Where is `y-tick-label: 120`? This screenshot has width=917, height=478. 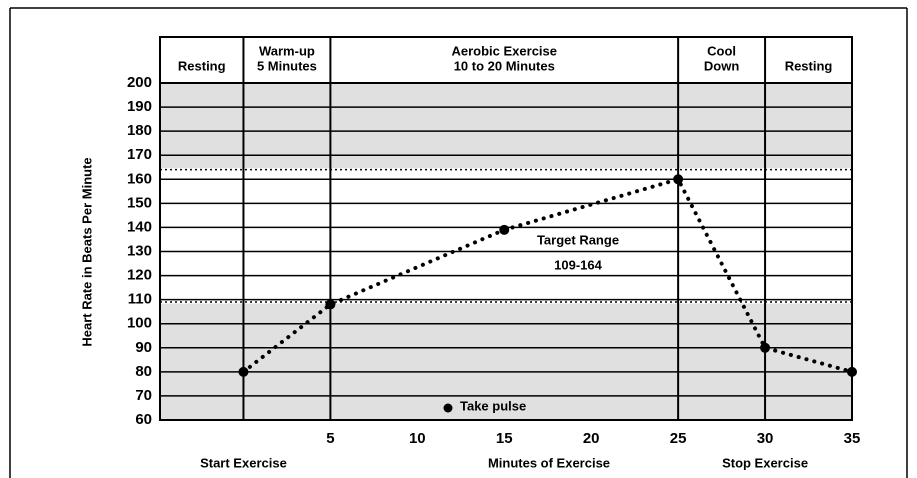 y-tick-label: 120 is located at coordinates (139, 275).